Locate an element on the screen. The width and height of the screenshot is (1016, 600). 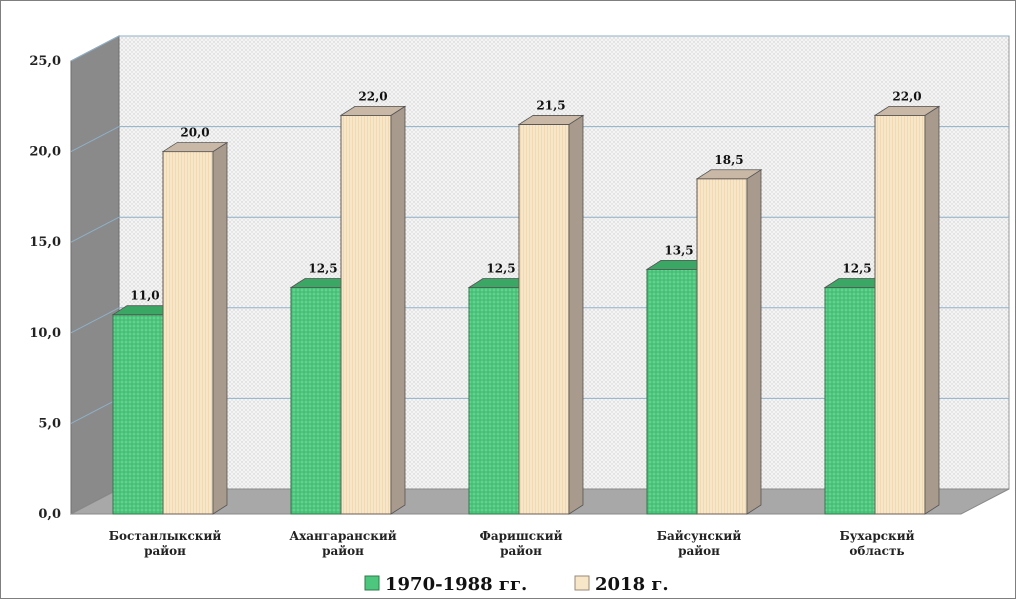
legend: 1970-1988 гг. 2018 г. is located at coordinates (516, 584).